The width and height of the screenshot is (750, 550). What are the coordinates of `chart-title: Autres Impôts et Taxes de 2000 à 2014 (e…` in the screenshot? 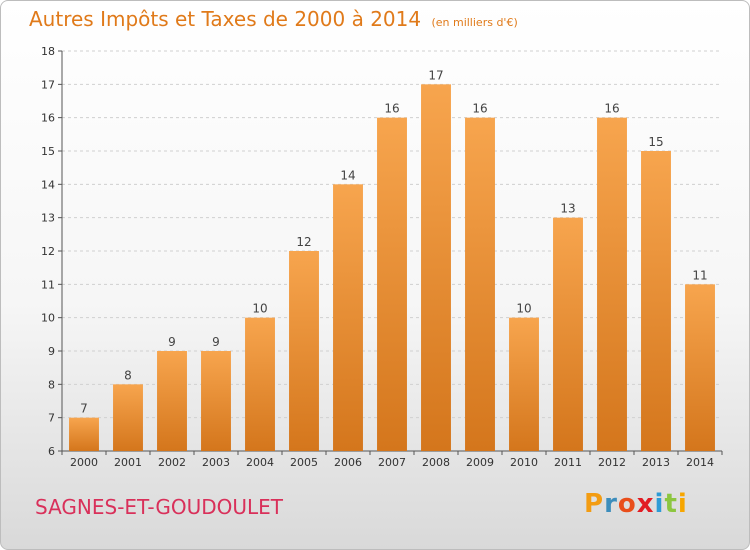 It's located at (273, 19).